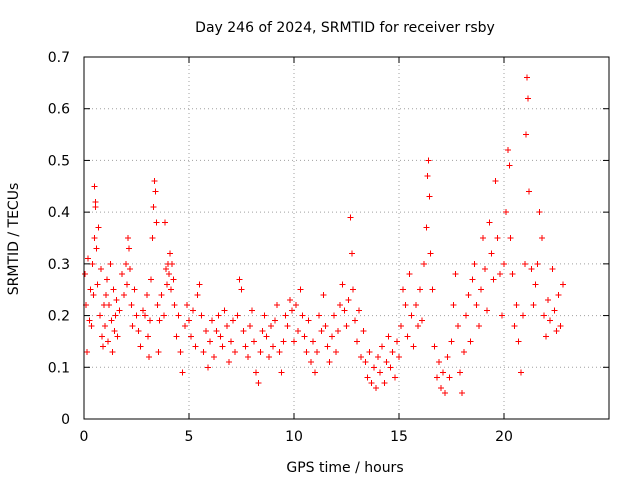 The height and width of the screenshot is (480, 640). What do you see at coordinates (59, 58) in the screenshot?
I see `y-tick-label: 0.7` at bounding box center [59, 58].